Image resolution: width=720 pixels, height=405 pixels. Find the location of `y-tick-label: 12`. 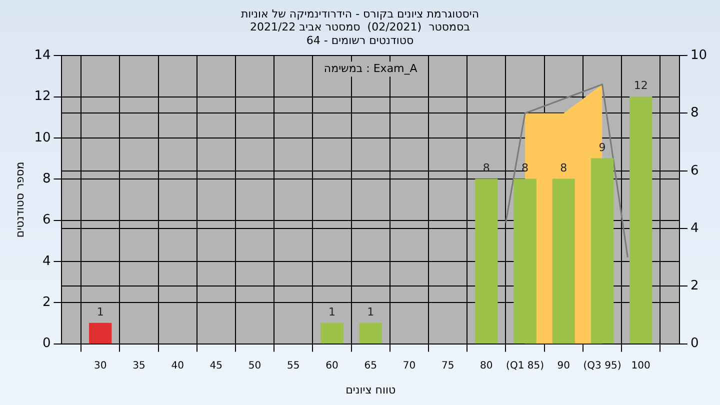

y-tick-label: 12 is located at coordinates (42, 96).